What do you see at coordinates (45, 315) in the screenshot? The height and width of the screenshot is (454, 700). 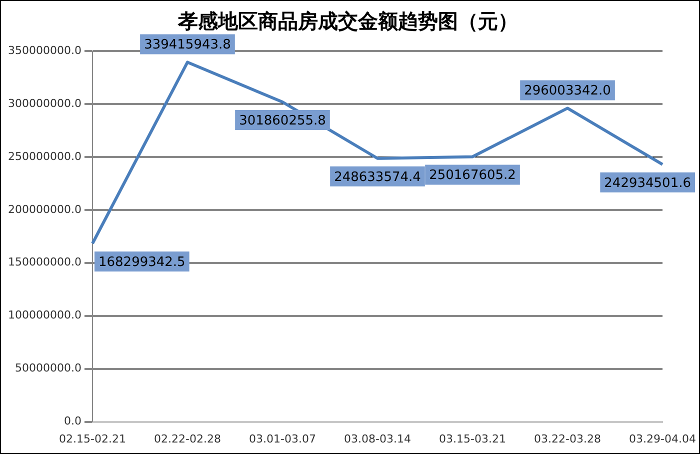 I see `y-tick-label: 100000000.0` at bounding box center [45, 315].